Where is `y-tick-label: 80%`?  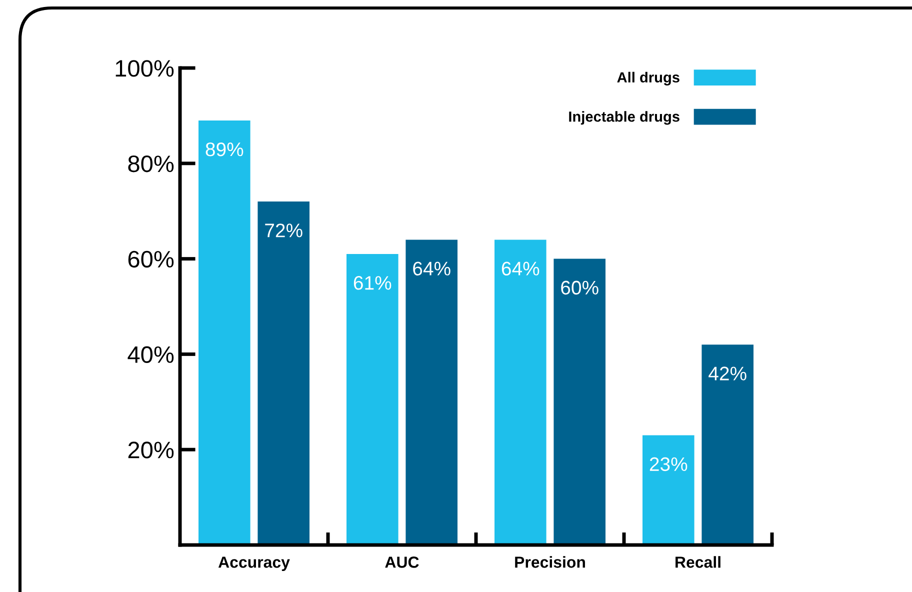 y-tick-label: 80% is located at coordinates (151, 163).